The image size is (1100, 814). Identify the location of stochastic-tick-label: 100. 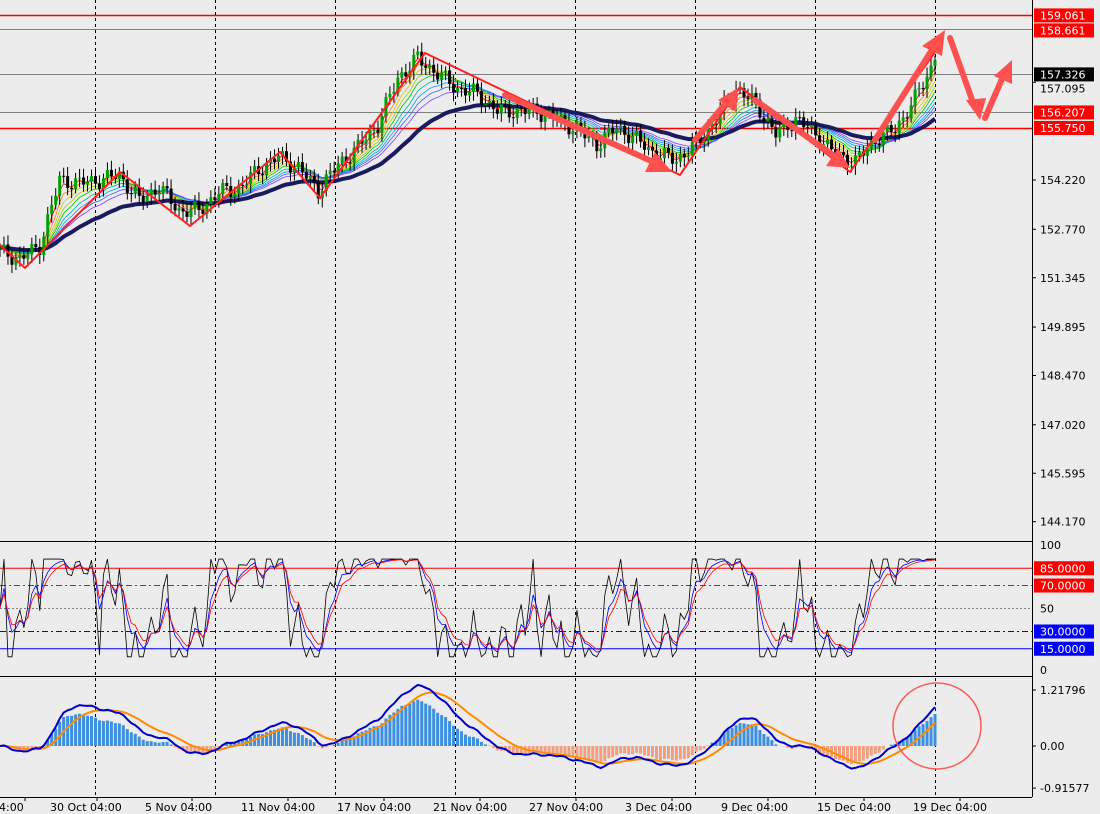
(1050, 545).